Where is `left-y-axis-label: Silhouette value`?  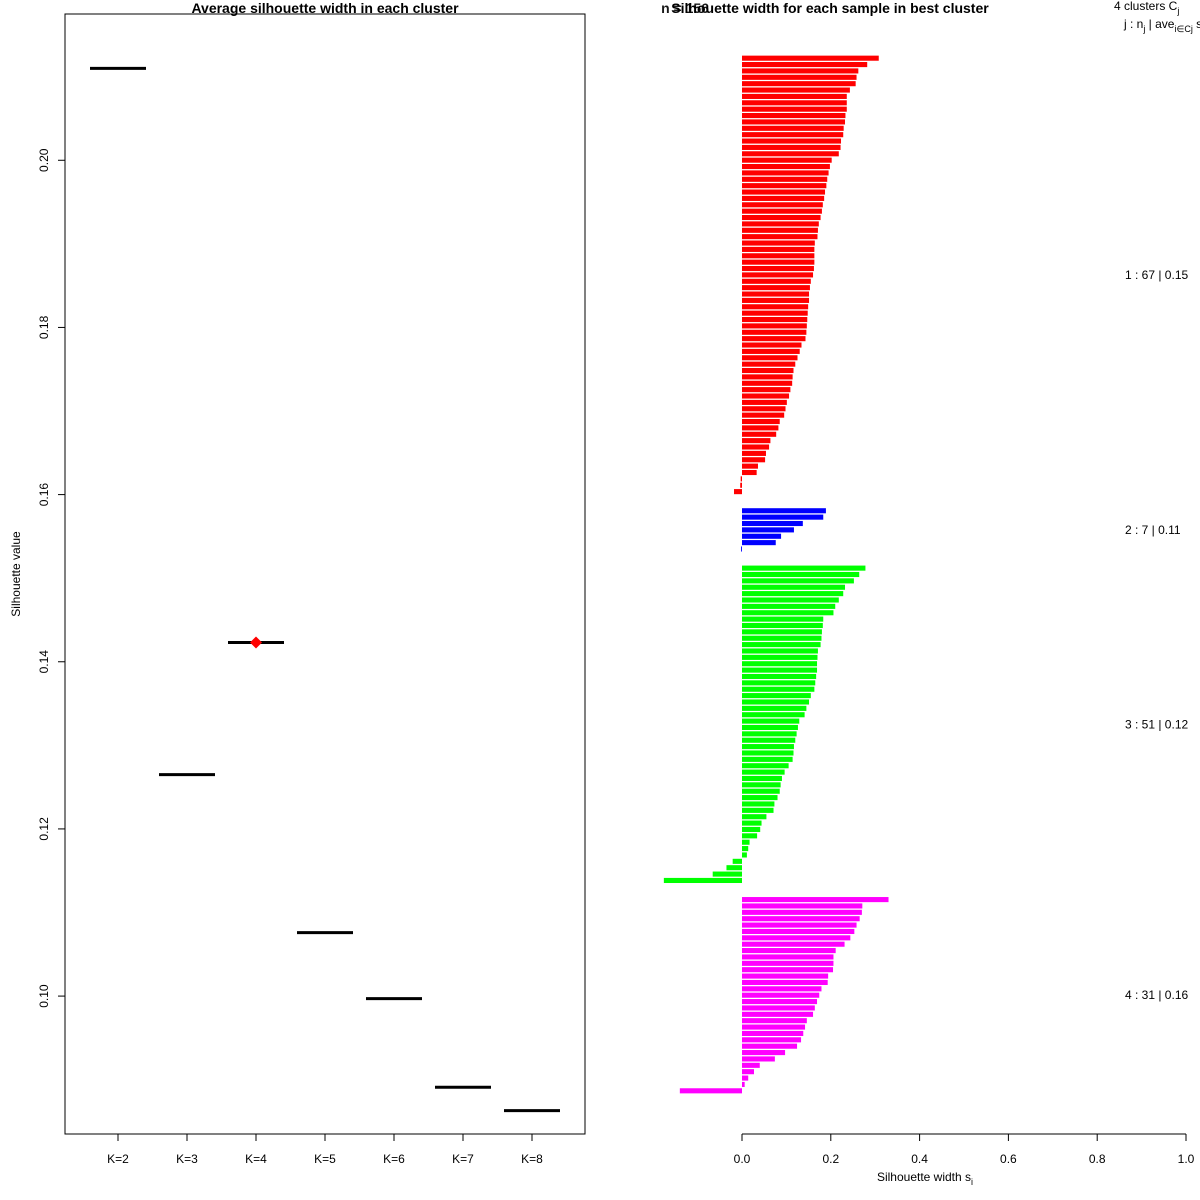
left-y-axis-label: Silhouette value is located at coordinates (16, 574).